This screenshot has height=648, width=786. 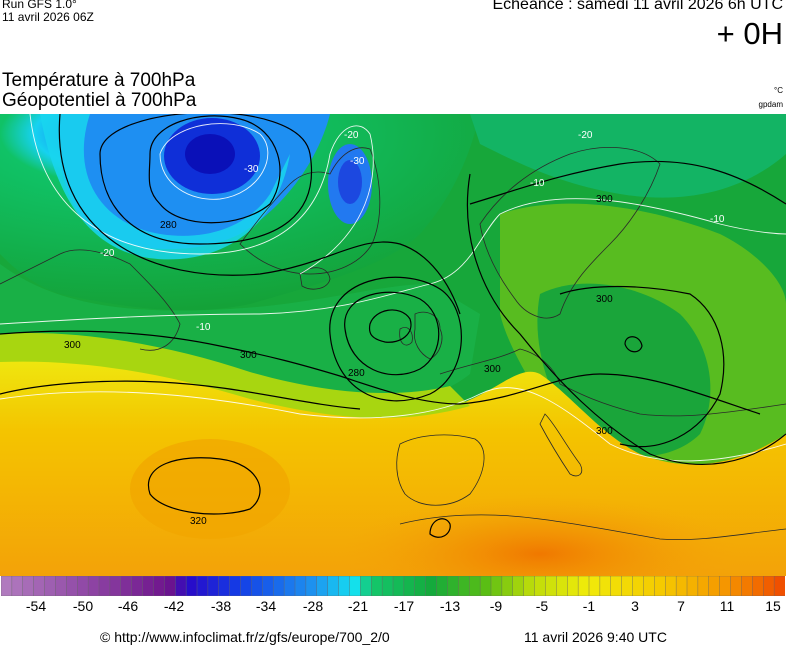 What do you see at coordinates (266, 606) in the screenshot?
I see `scale-tick: -34` at bounding box center [266, 606].